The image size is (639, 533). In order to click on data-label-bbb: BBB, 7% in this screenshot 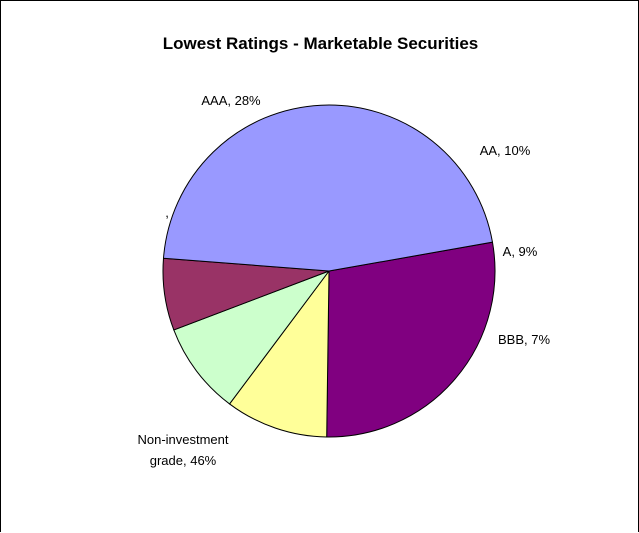, I will do `click(524, 339)`.